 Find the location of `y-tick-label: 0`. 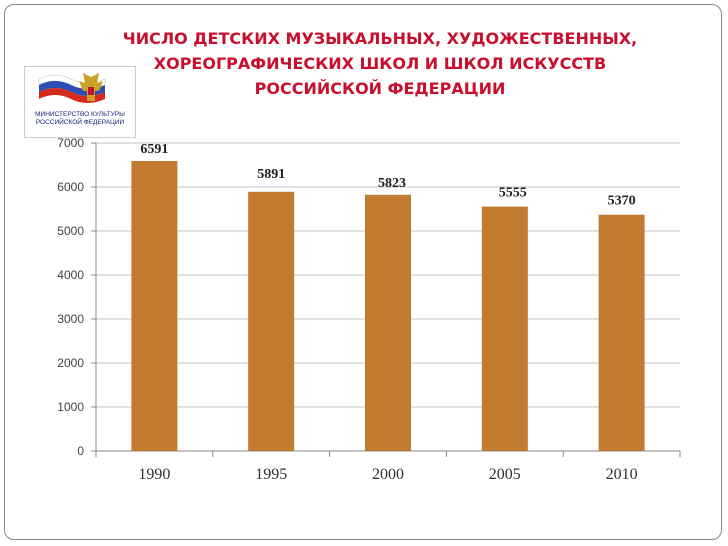

y-tick-label: 0 is located at coordinates (80, 451).